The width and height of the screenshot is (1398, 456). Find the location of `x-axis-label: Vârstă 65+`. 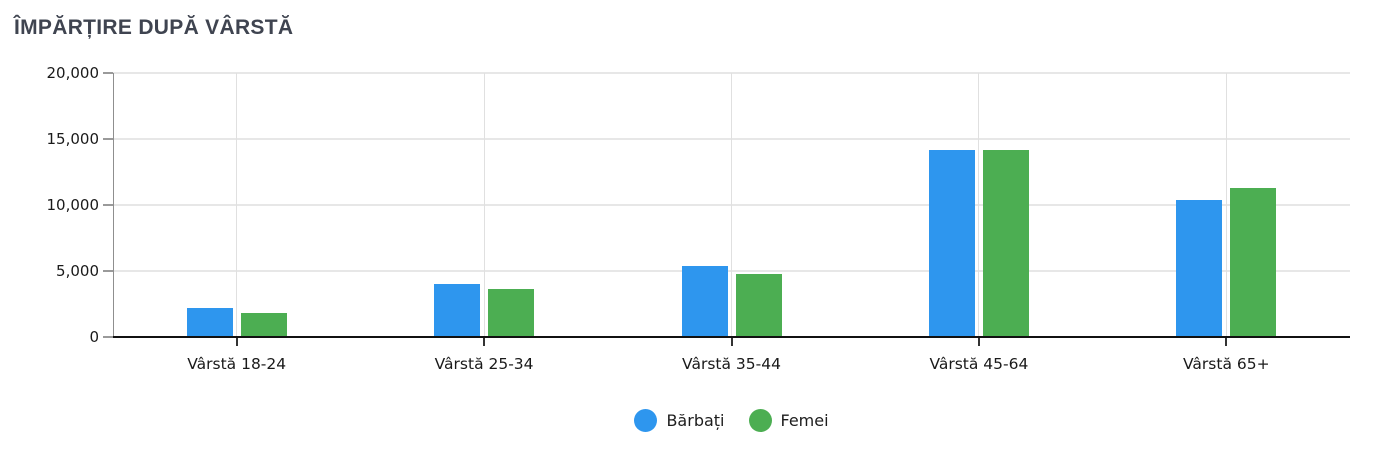

x-axis-label: Vârstă 65+ is located at coordinates (1226, 364).